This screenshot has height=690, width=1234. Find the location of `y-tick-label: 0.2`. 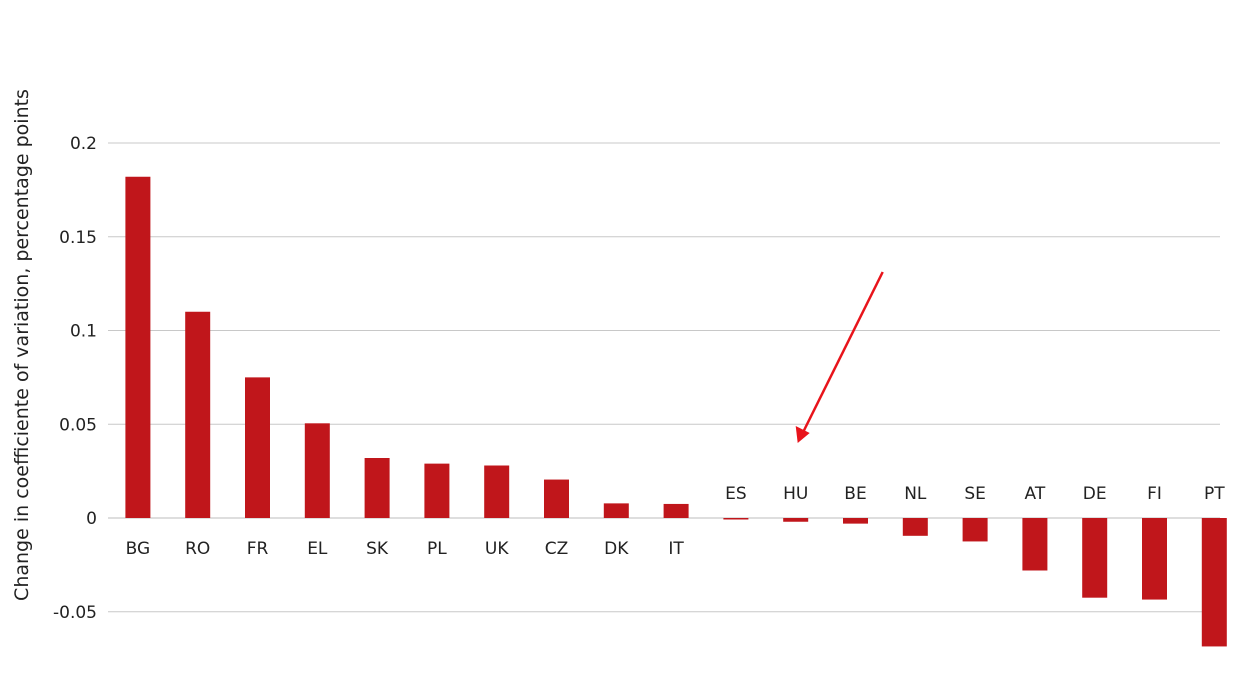

y-tick-label: 0.2 is located at coordinates (83, 144).